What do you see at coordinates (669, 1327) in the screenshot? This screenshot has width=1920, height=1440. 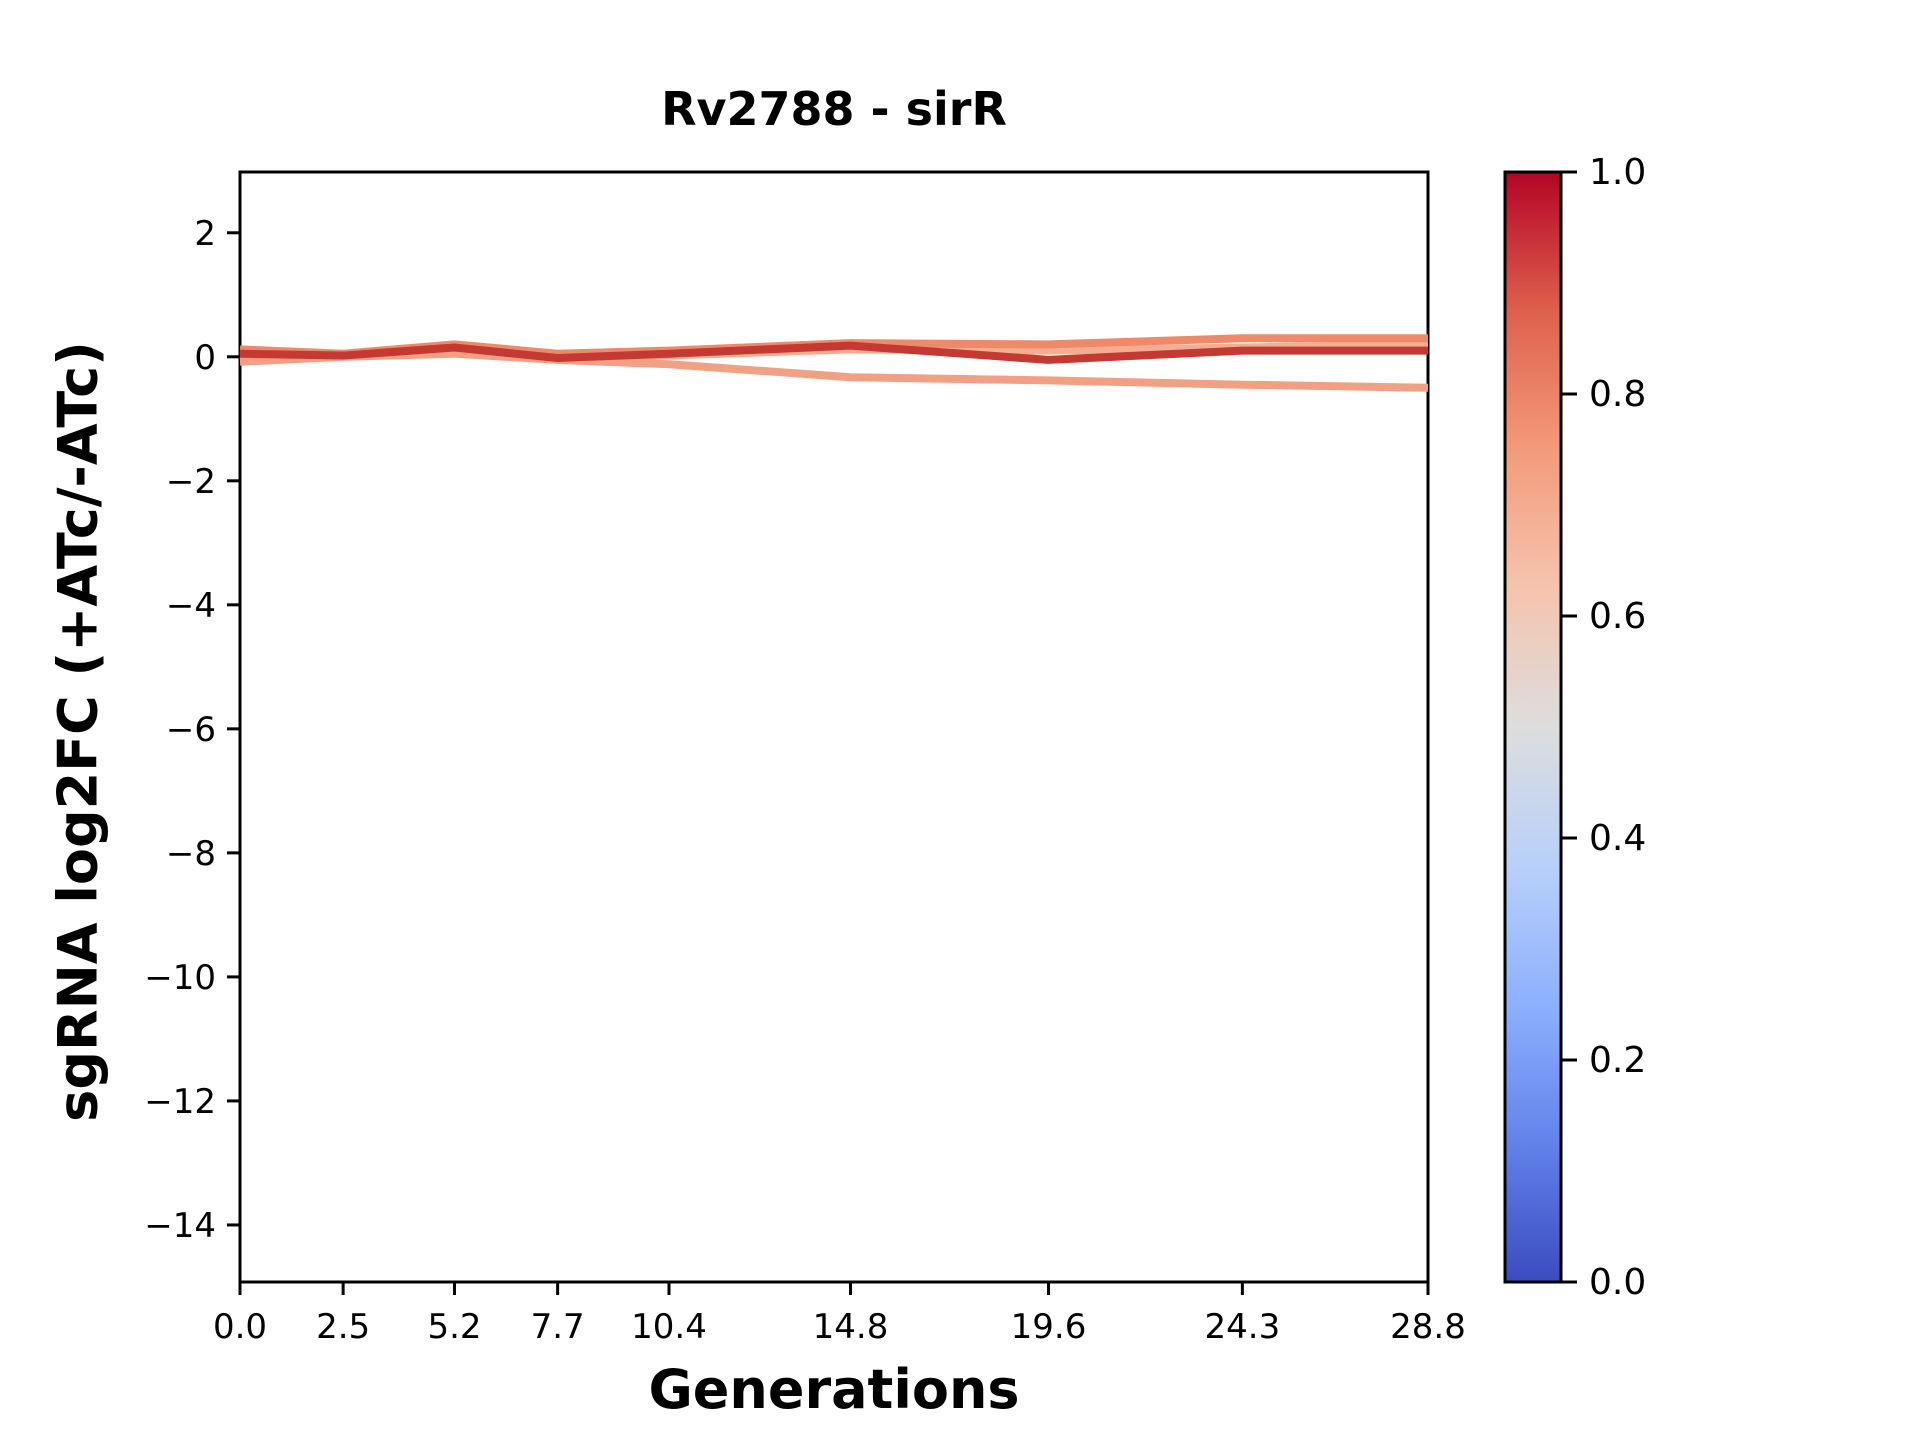 I see `x-tick-label: 10.4` at bounding box center [669, 1327].